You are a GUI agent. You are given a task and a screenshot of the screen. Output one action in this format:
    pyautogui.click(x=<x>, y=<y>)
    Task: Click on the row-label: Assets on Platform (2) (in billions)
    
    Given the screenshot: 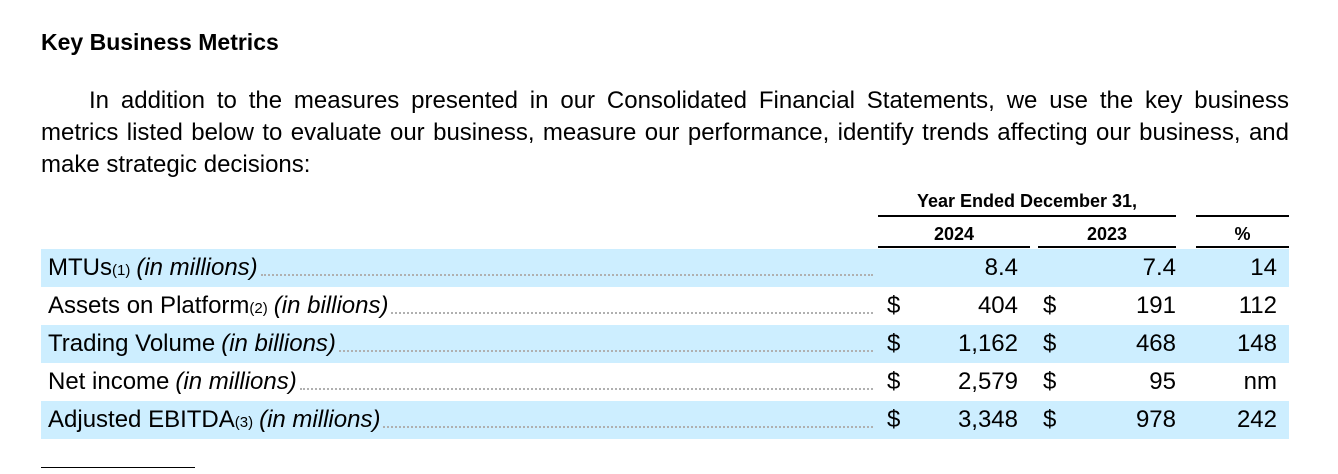 What is the action you would take?
    pyautogui.click(x=460, y=306)
    